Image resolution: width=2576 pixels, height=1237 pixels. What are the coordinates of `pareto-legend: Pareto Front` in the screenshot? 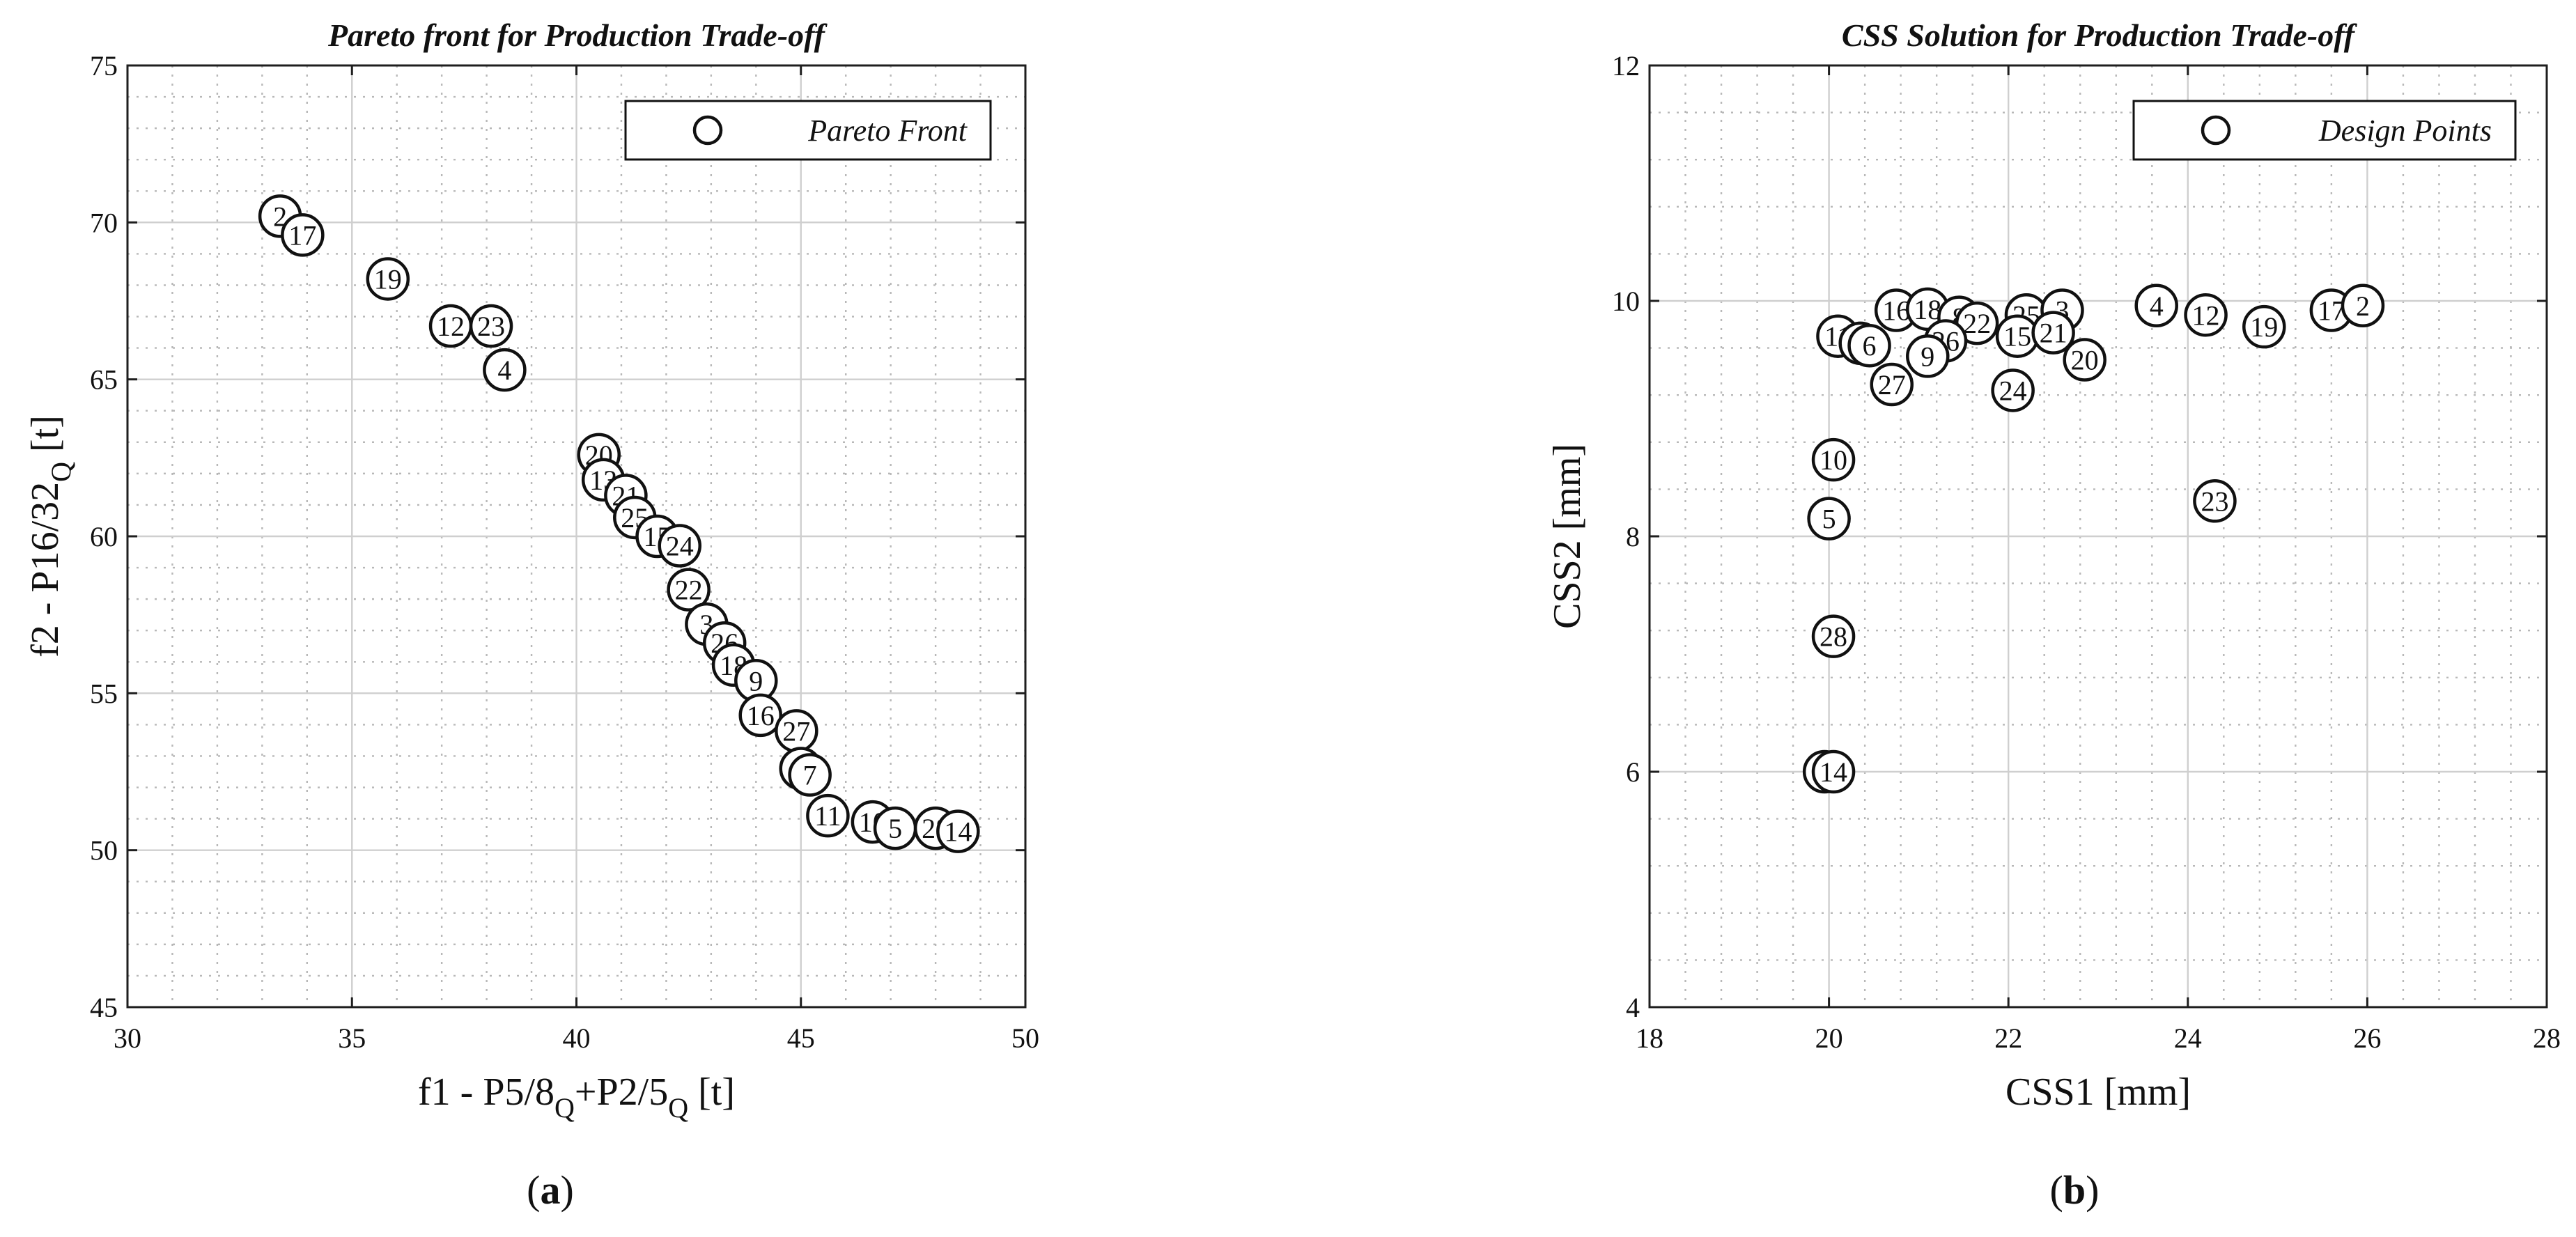 It's located at (808, 130).